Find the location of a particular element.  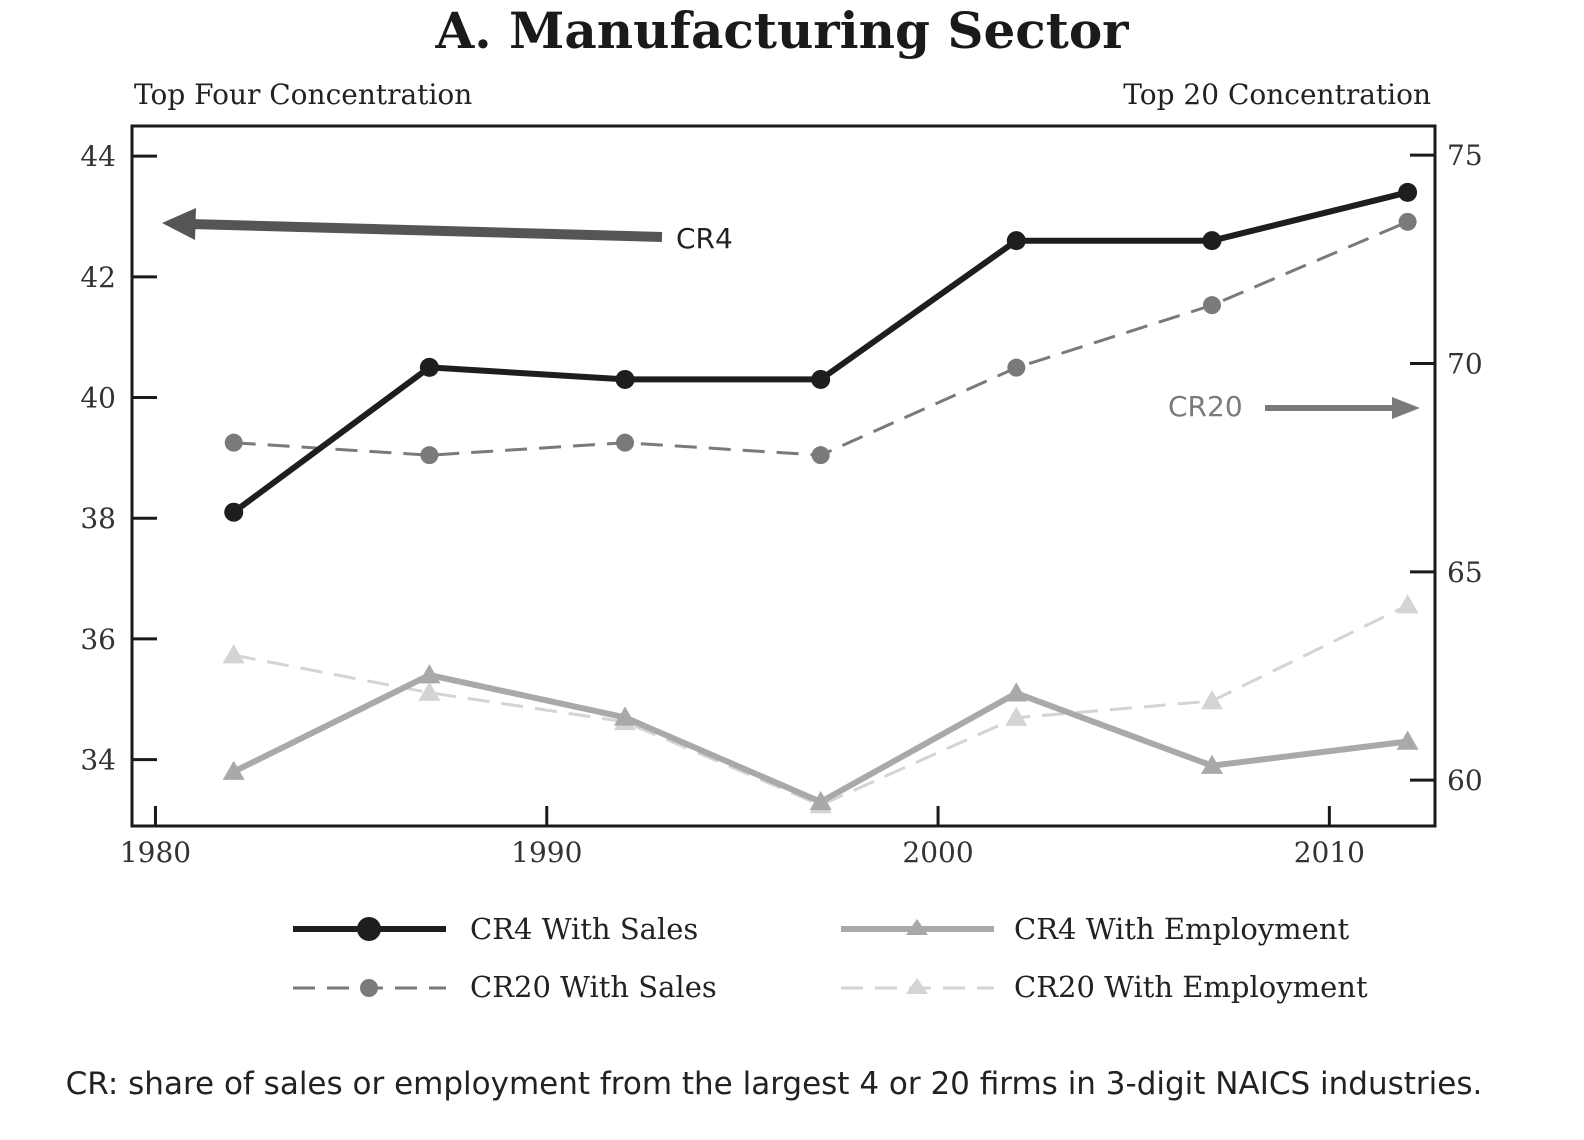

right-tick-label: 75 is located at coordinates (1465, 155).